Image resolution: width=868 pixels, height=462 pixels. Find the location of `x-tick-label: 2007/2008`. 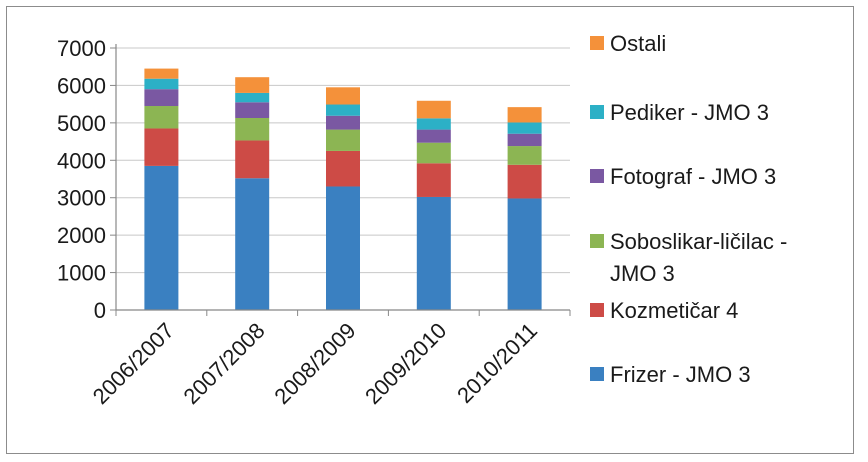

x-tick-label: 2007/2008 is located at coordinates (224, 363).